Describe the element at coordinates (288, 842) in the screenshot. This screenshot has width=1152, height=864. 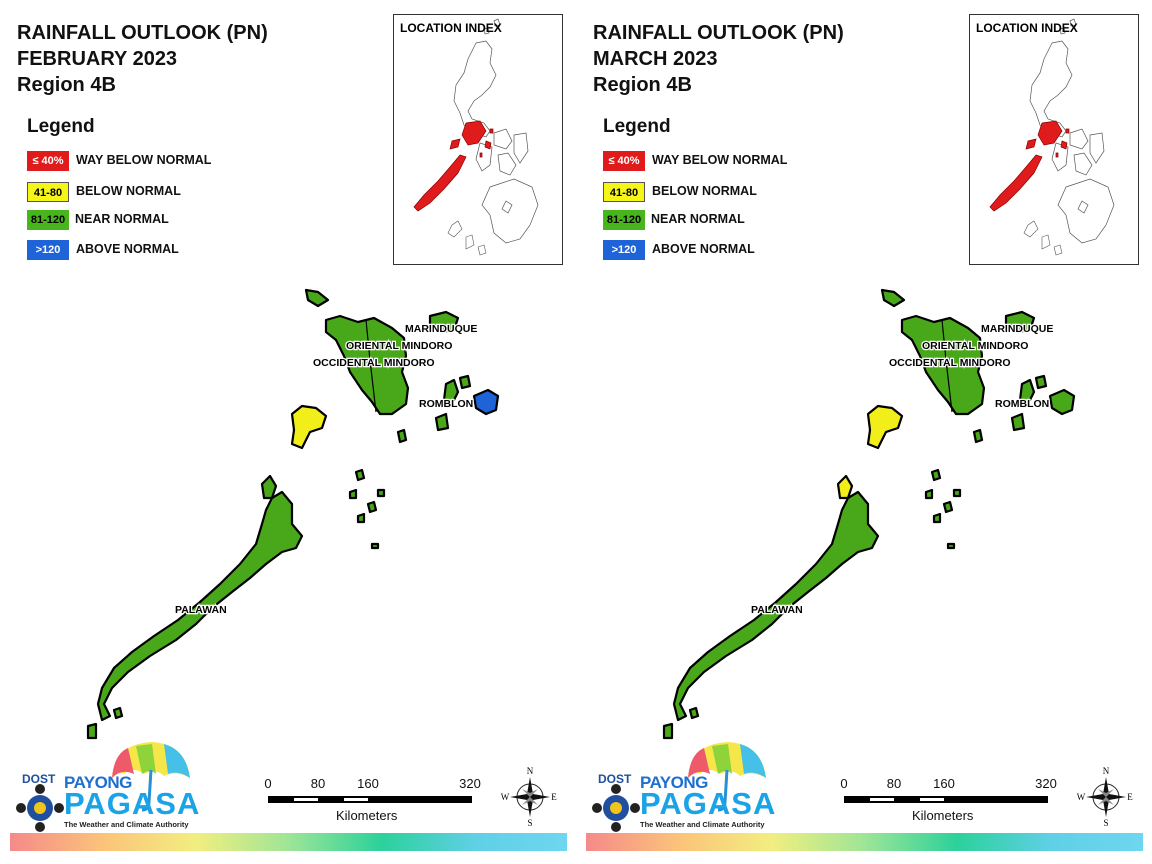
I see `footer-color-strip` at that location.